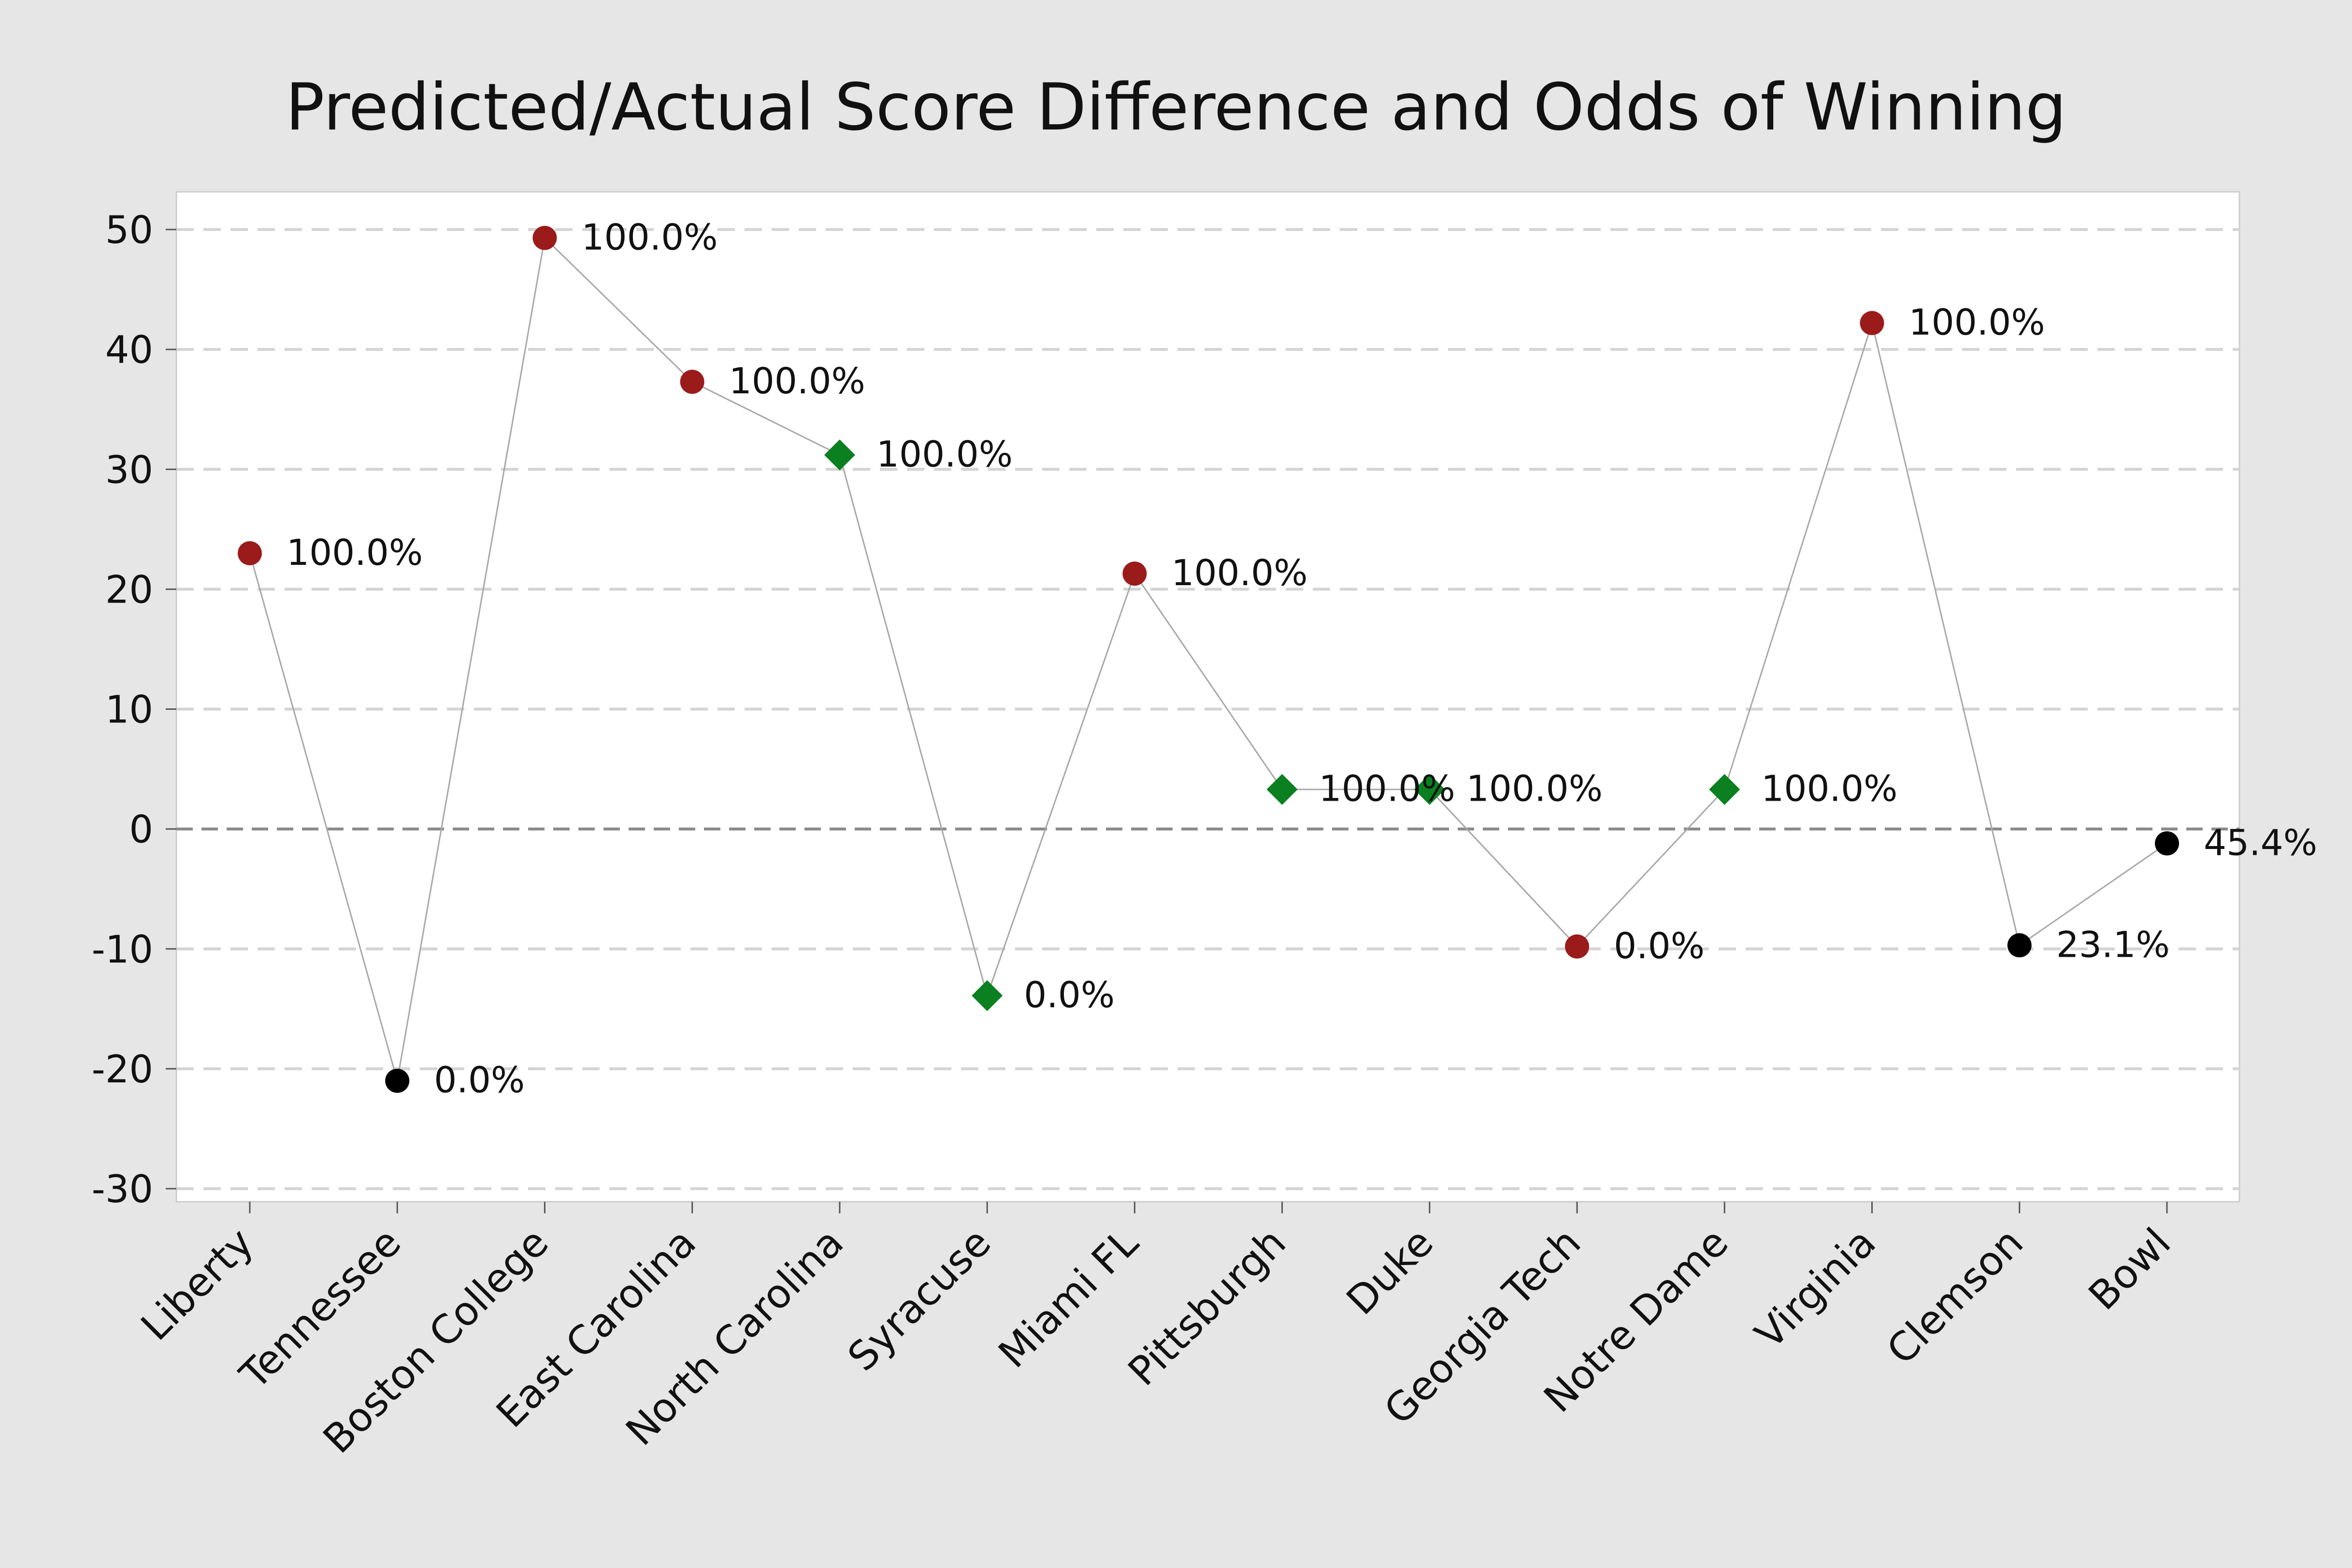 This screenshot has height=1568, width=2352. I want to click on y-tick-label: -30, so click(123, 1190).